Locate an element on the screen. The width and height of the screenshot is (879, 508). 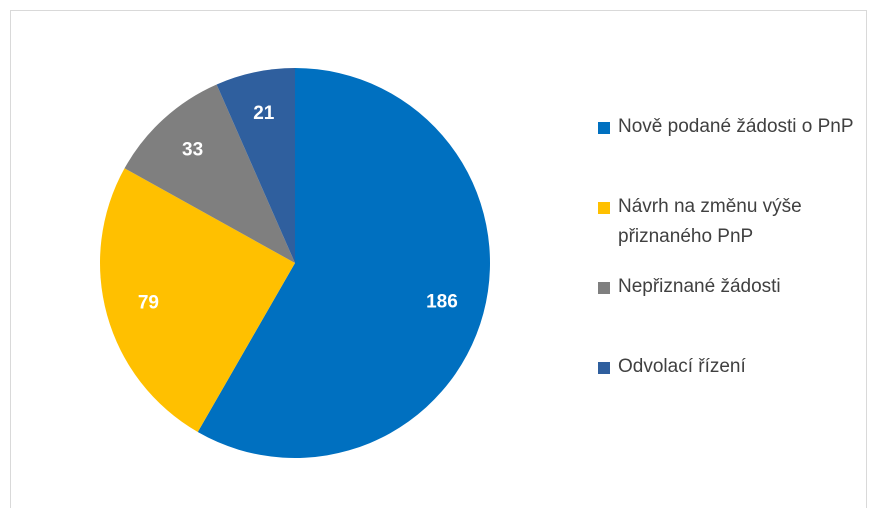
legend-item: Návrh na změnu výše přiznaného PnP is located at coordinates (729, 232).